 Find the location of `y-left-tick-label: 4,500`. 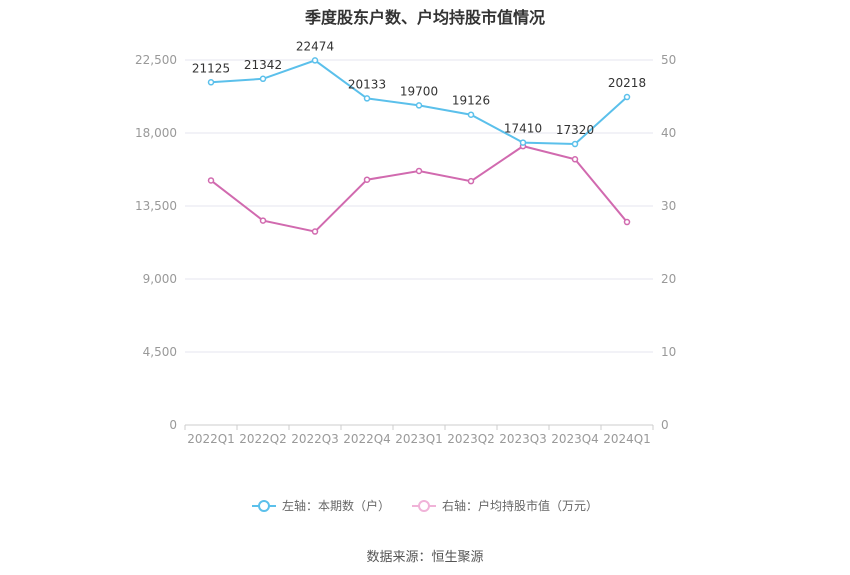

y-left-tick-label: 4,500 is located at coordinates (160, 352).